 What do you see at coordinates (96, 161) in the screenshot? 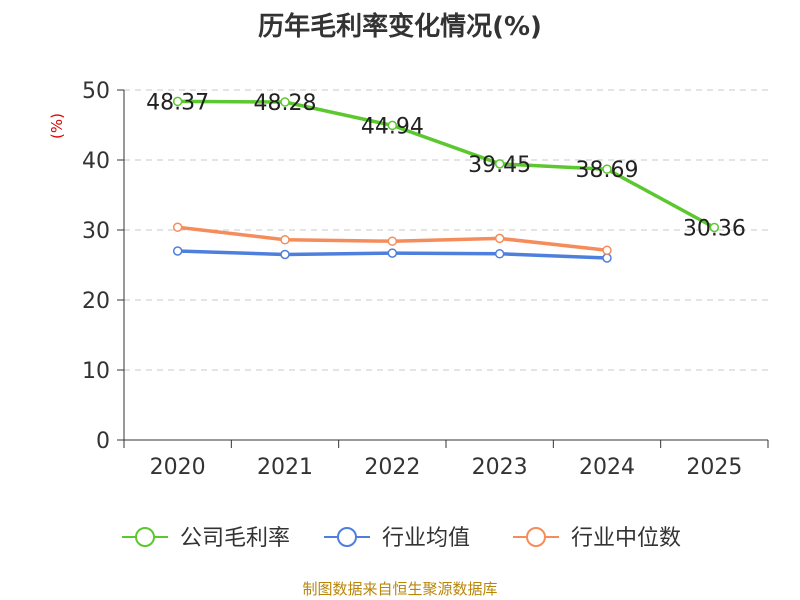
I see `y-tick-label: 40` at bounding box center [96, 161].